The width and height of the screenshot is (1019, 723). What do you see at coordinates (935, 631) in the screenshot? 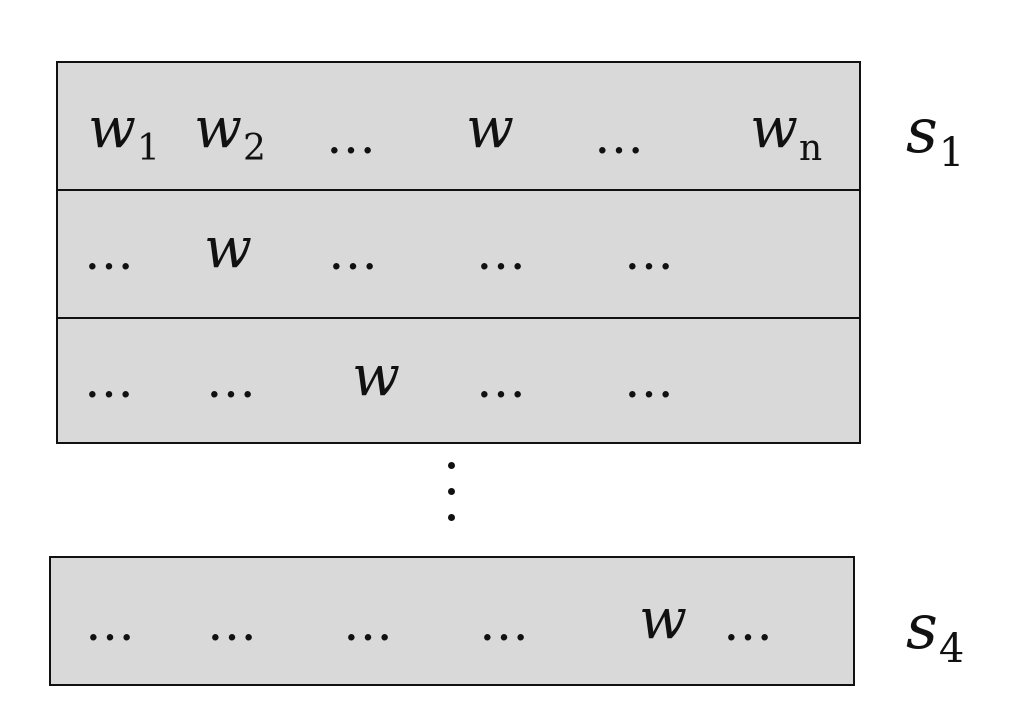
I see `sentence-label-s4: s4` at bounding box center [935, 631].